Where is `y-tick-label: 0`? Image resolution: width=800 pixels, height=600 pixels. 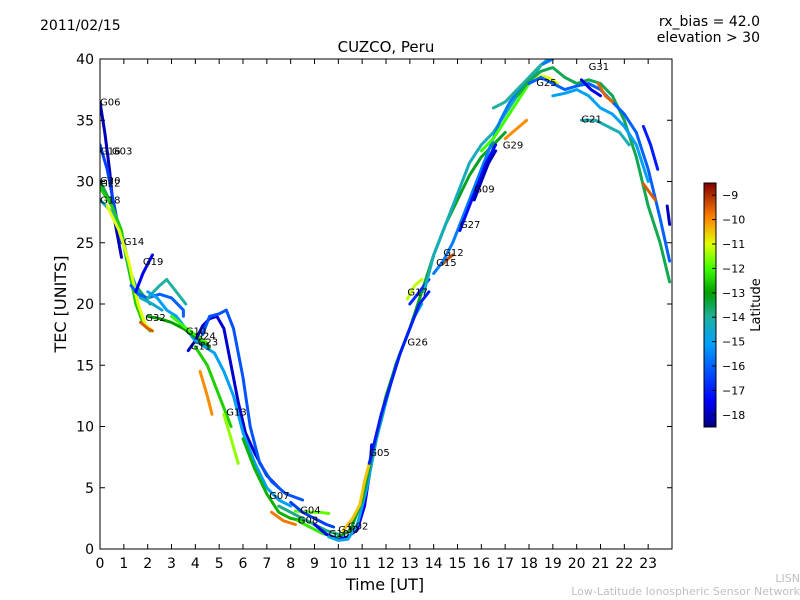
y-tick-label: 0 is located at coordinates (89, 550).